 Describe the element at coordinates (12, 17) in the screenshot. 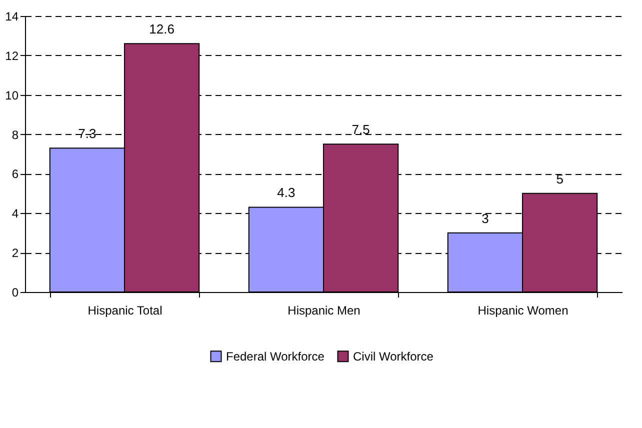

I see `y-tick-label: 14` at that location.